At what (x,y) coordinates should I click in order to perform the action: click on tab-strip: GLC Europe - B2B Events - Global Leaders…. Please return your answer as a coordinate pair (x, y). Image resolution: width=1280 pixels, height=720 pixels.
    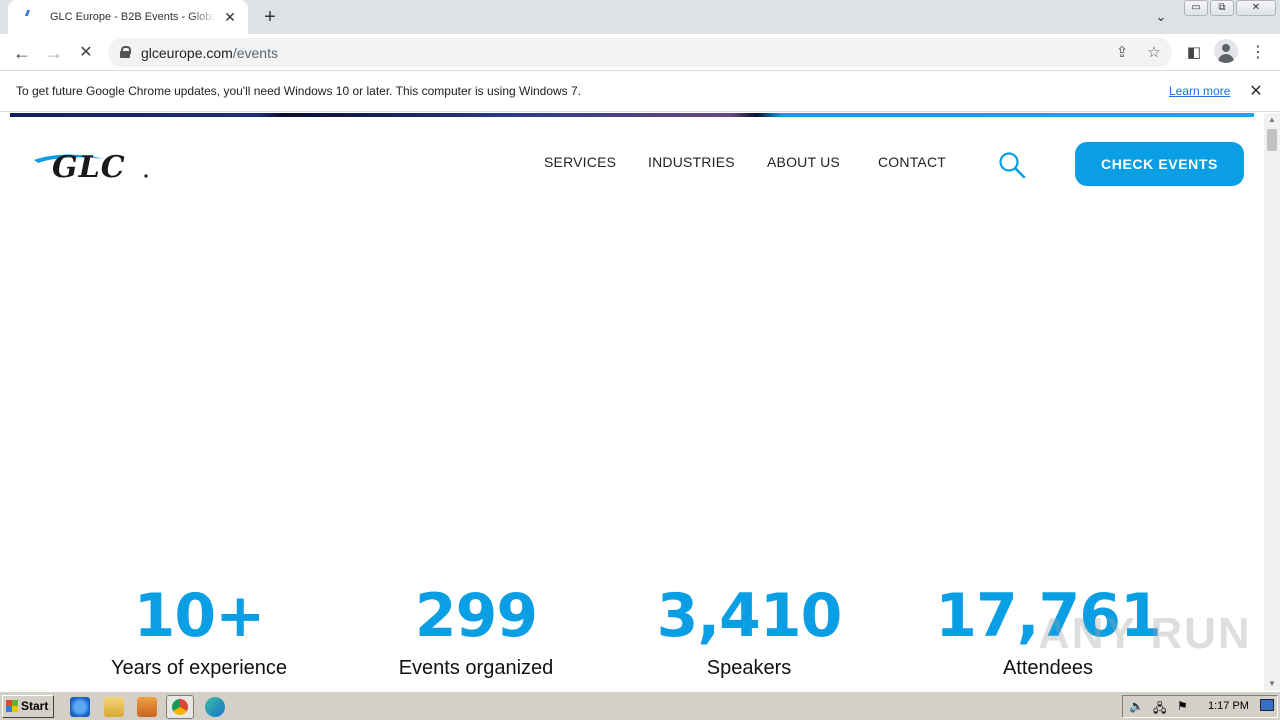
    Looking at the image, I should click on (640, 17).